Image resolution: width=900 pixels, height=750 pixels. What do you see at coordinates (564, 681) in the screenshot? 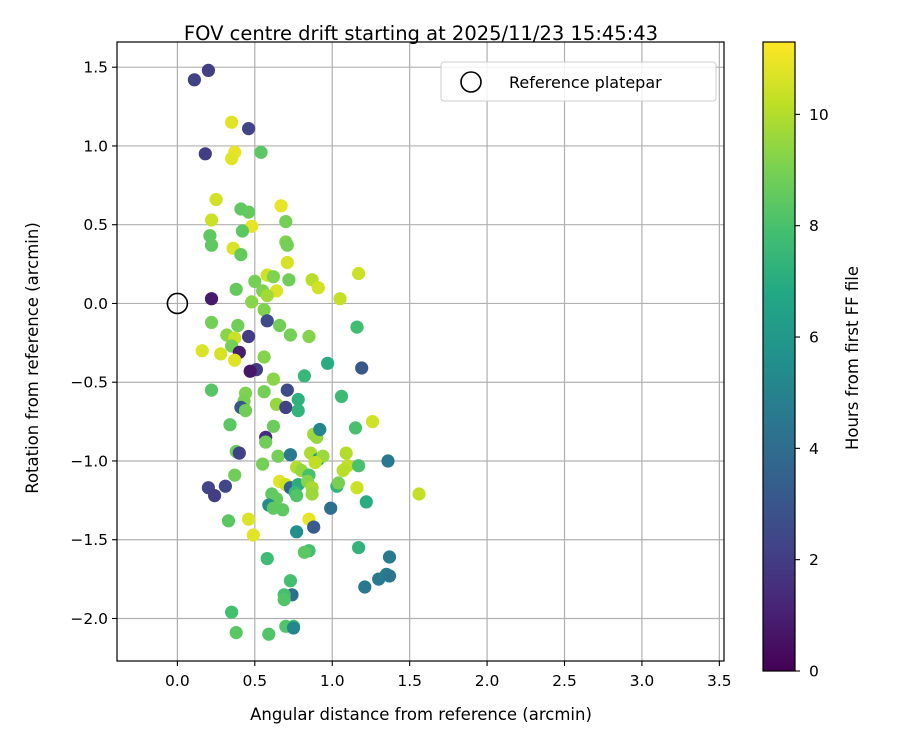
I see `x-tick-label: 2.5` at bounding box center [564, 681].